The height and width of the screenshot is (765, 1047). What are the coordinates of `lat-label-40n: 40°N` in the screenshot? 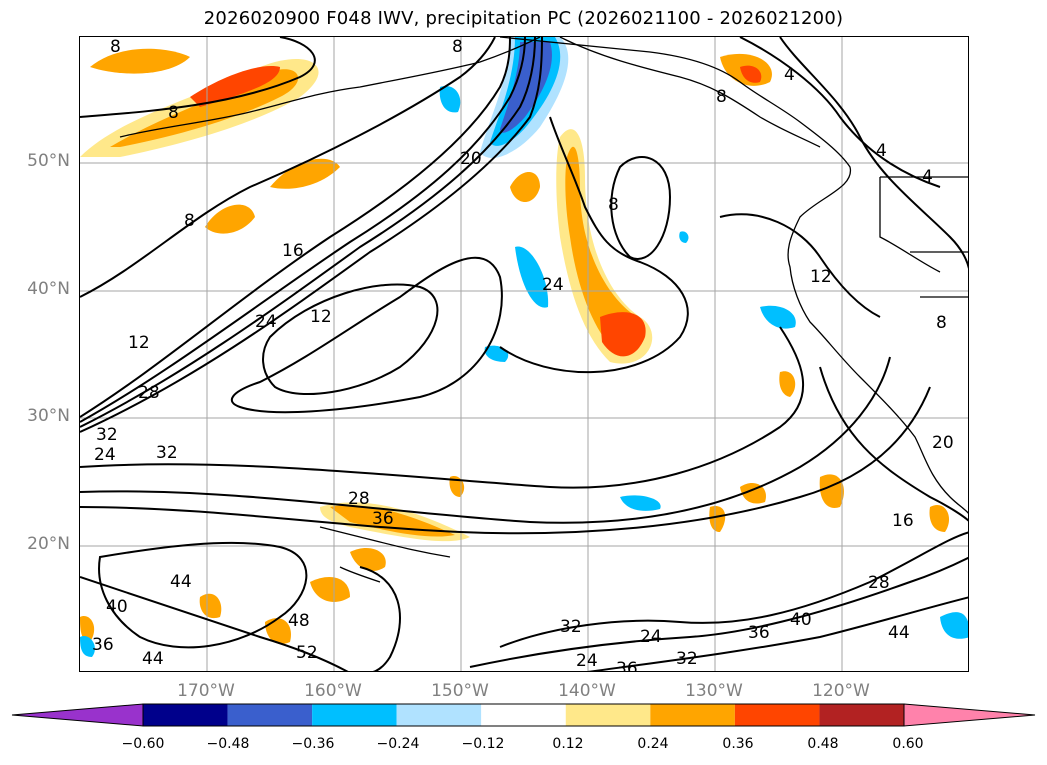 It's located at (48, 289).